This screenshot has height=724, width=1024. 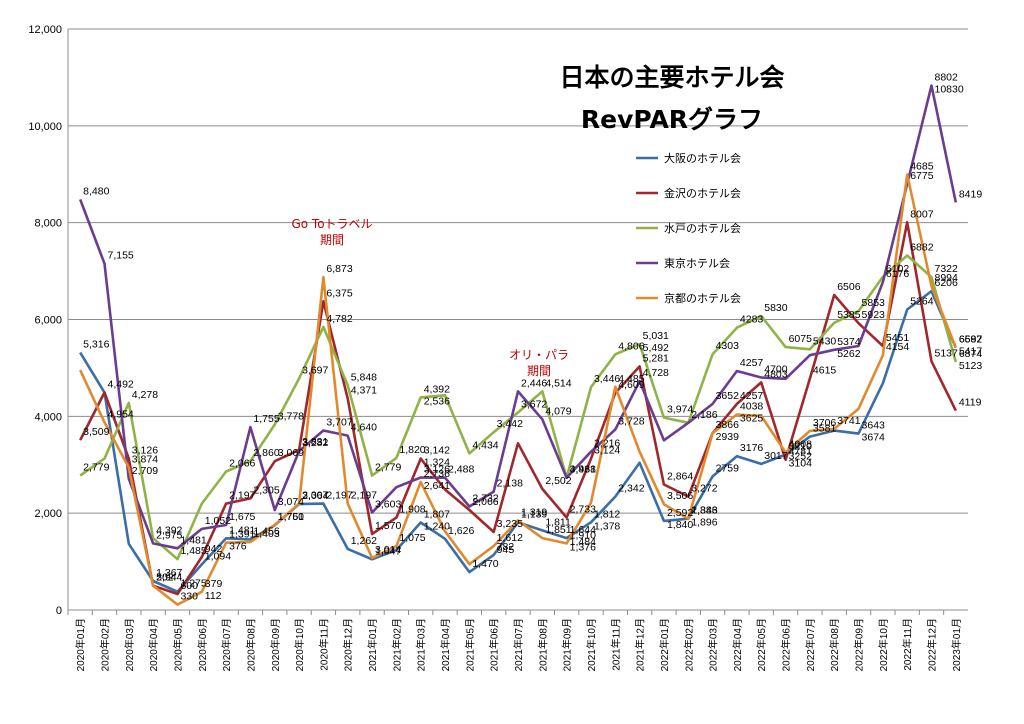 I want to click on data-label: 6,375, so click(x=339, y=293).